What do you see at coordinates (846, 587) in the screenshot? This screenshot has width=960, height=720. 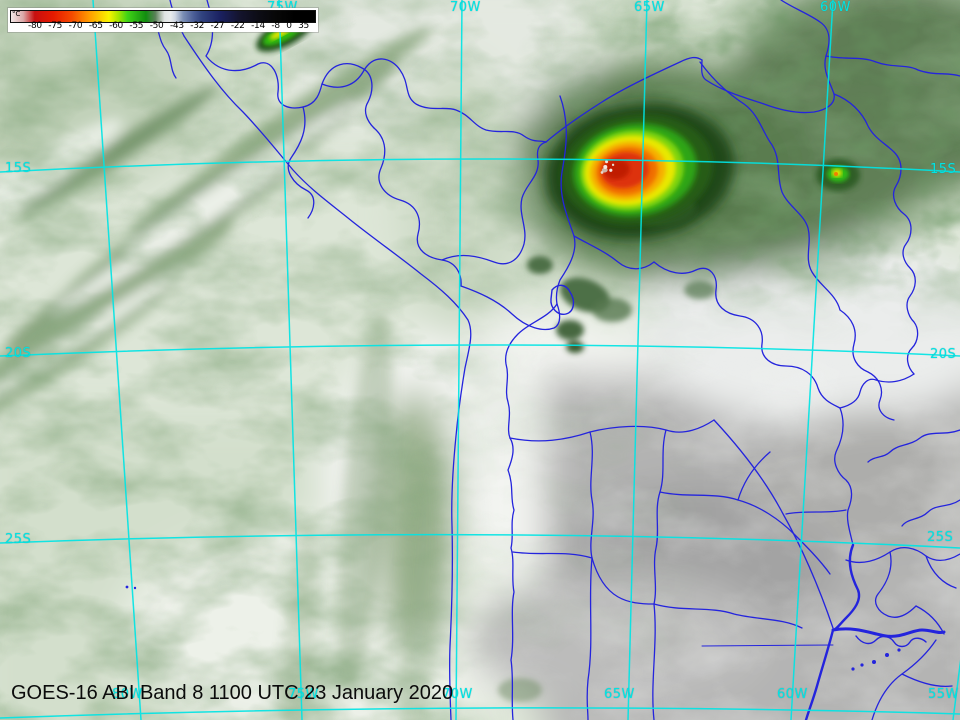 I see `paraguay-river-upper` at bounding box center [846, 587].